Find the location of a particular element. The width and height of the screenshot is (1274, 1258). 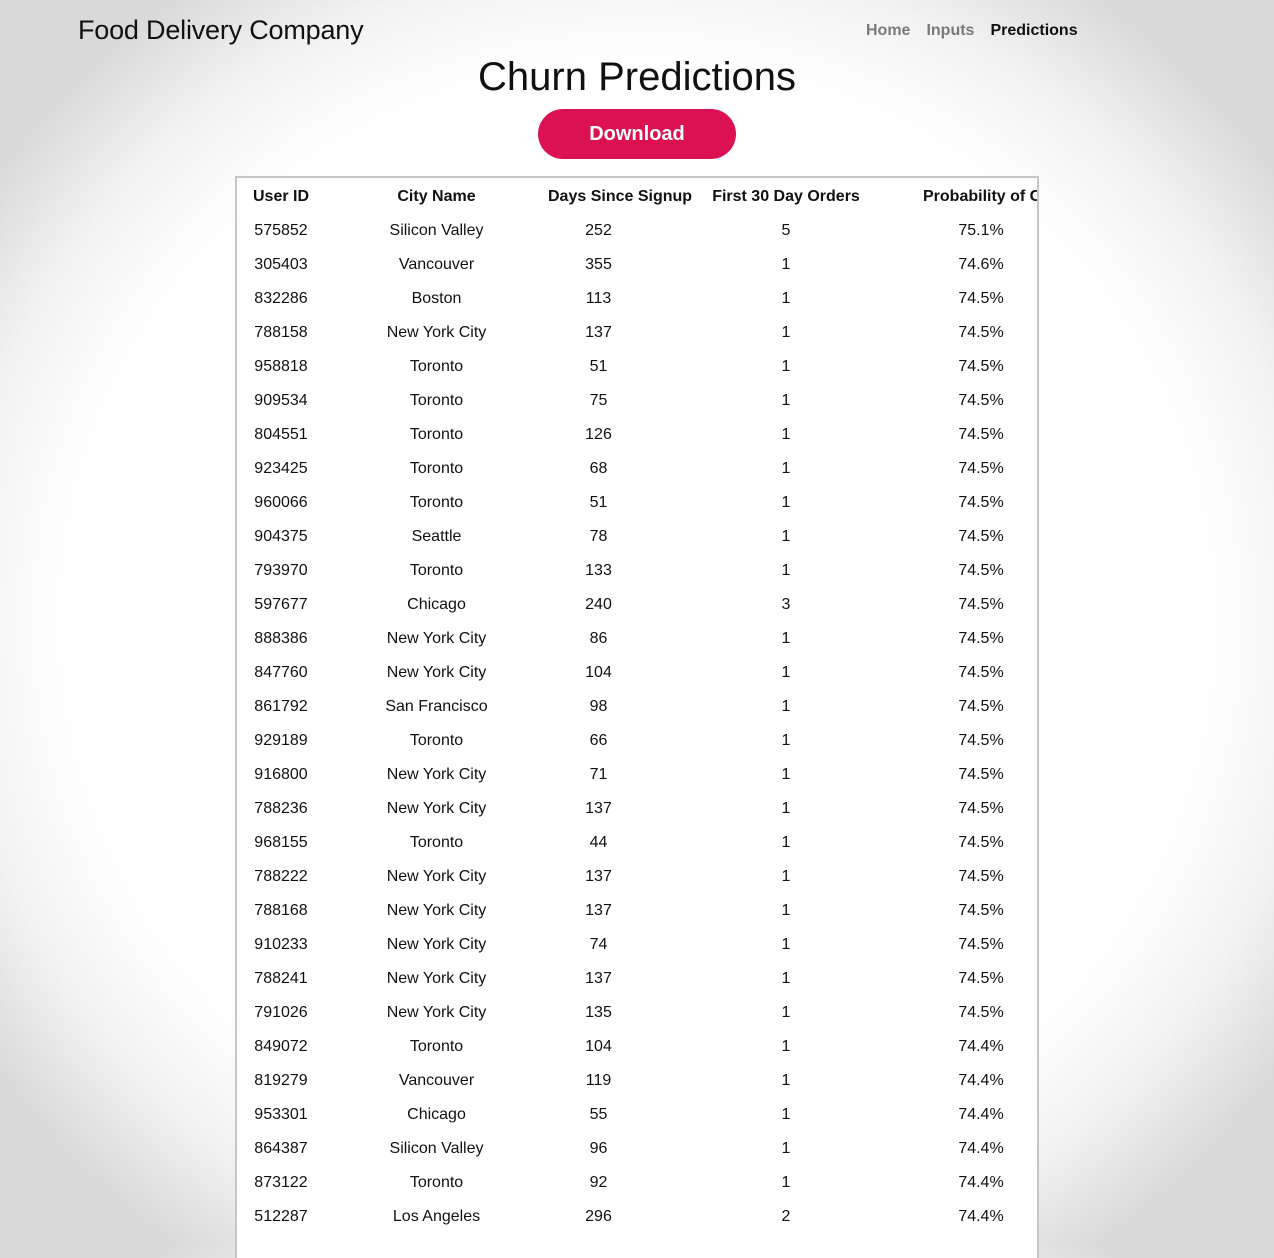

cell-user-id: 305403 is located at coordinates (281, 264).